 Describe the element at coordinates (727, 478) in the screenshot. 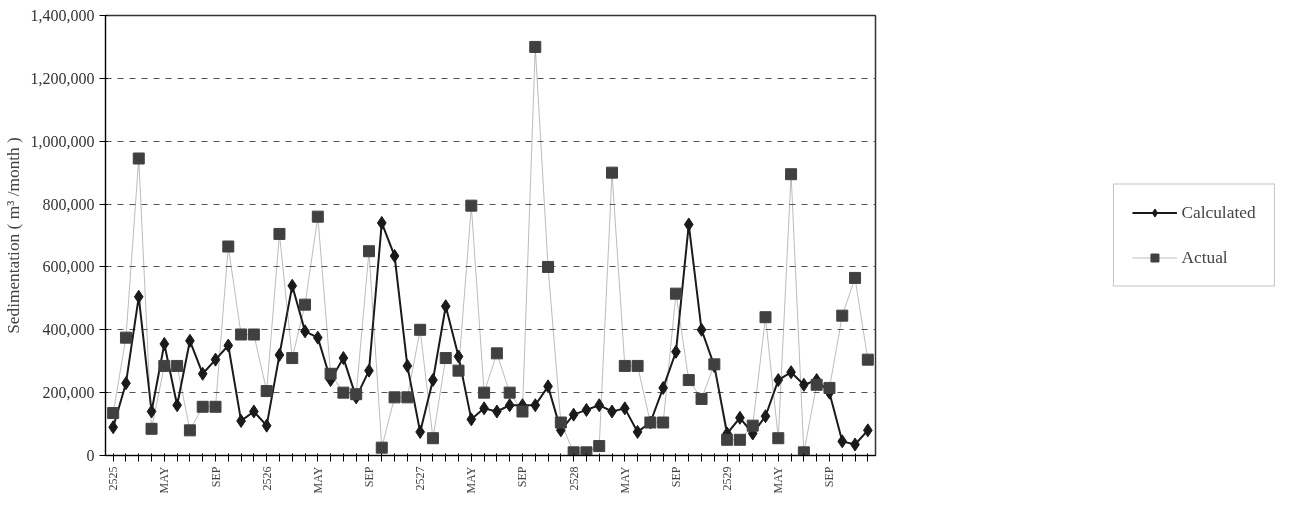

I see `x-tick-label: 2529` at that location.